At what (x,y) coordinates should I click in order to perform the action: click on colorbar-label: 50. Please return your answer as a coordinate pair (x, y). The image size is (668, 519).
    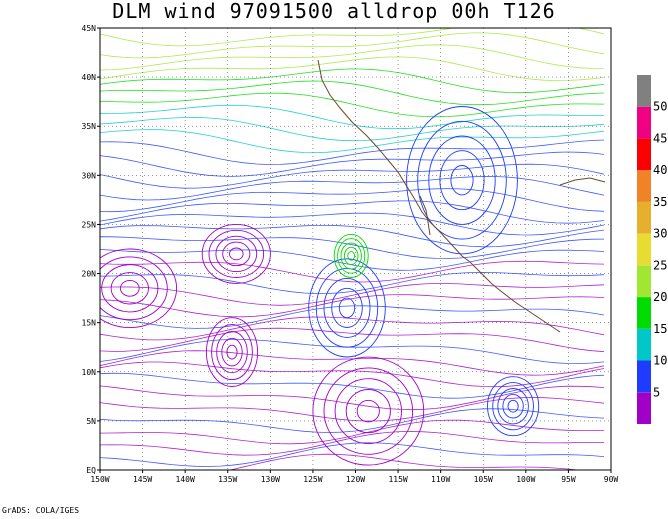
    Looking at the image, I should click on (660, 107).